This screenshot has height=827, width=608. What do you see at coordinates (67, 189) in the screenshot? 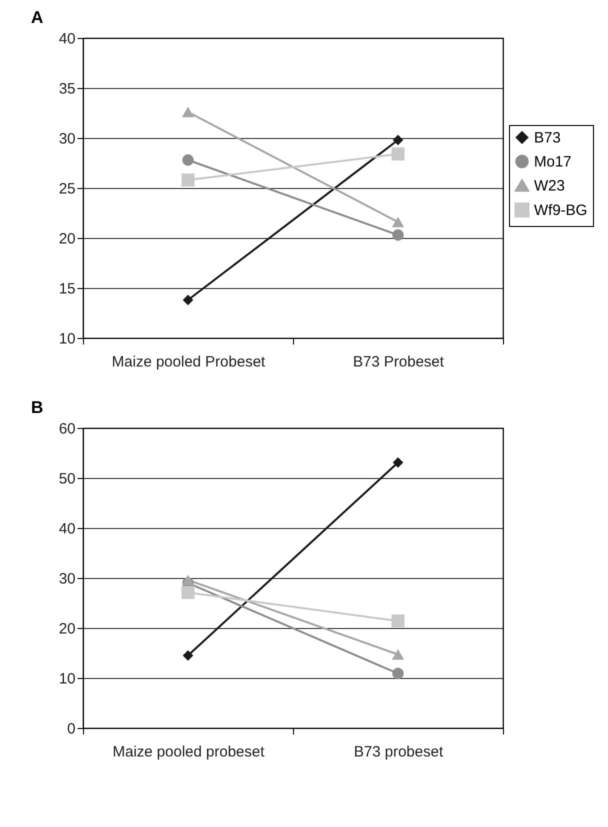
I see `y-tick-label: 25` at bounding box center [67, 189].